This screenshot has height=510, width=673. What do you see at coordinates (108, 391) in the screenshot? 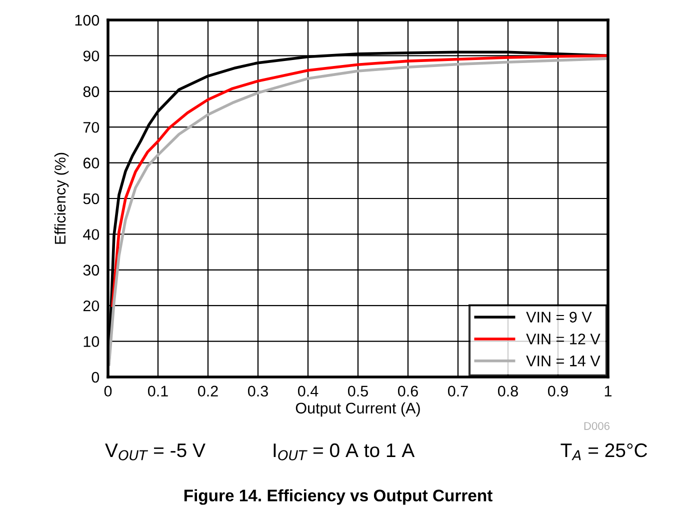
I see `x-tick-label: 0` at bounding box center [108, 391].